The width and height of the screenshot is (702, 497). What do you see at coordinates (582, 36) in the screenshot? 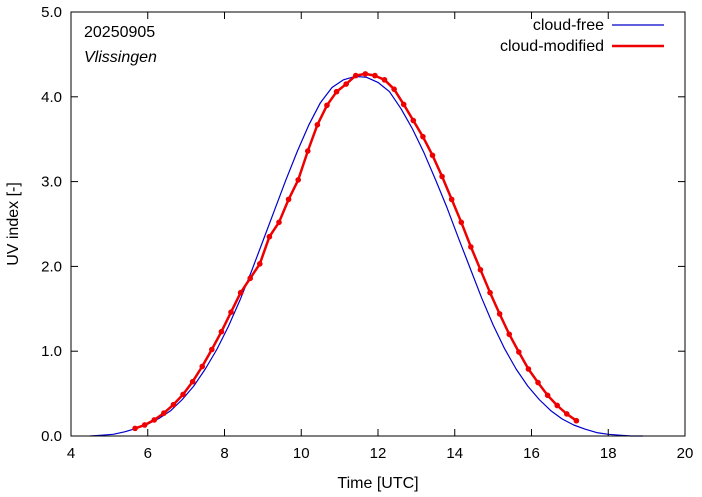
I see `legend: cloud-free cloud-modified` at bounding box center [582, 36].